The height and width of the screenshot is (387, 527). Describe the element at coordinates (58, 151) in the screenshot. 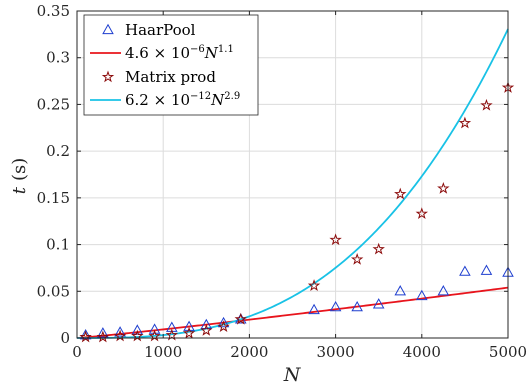

I see `y-tick-label: 0.2` at that location.